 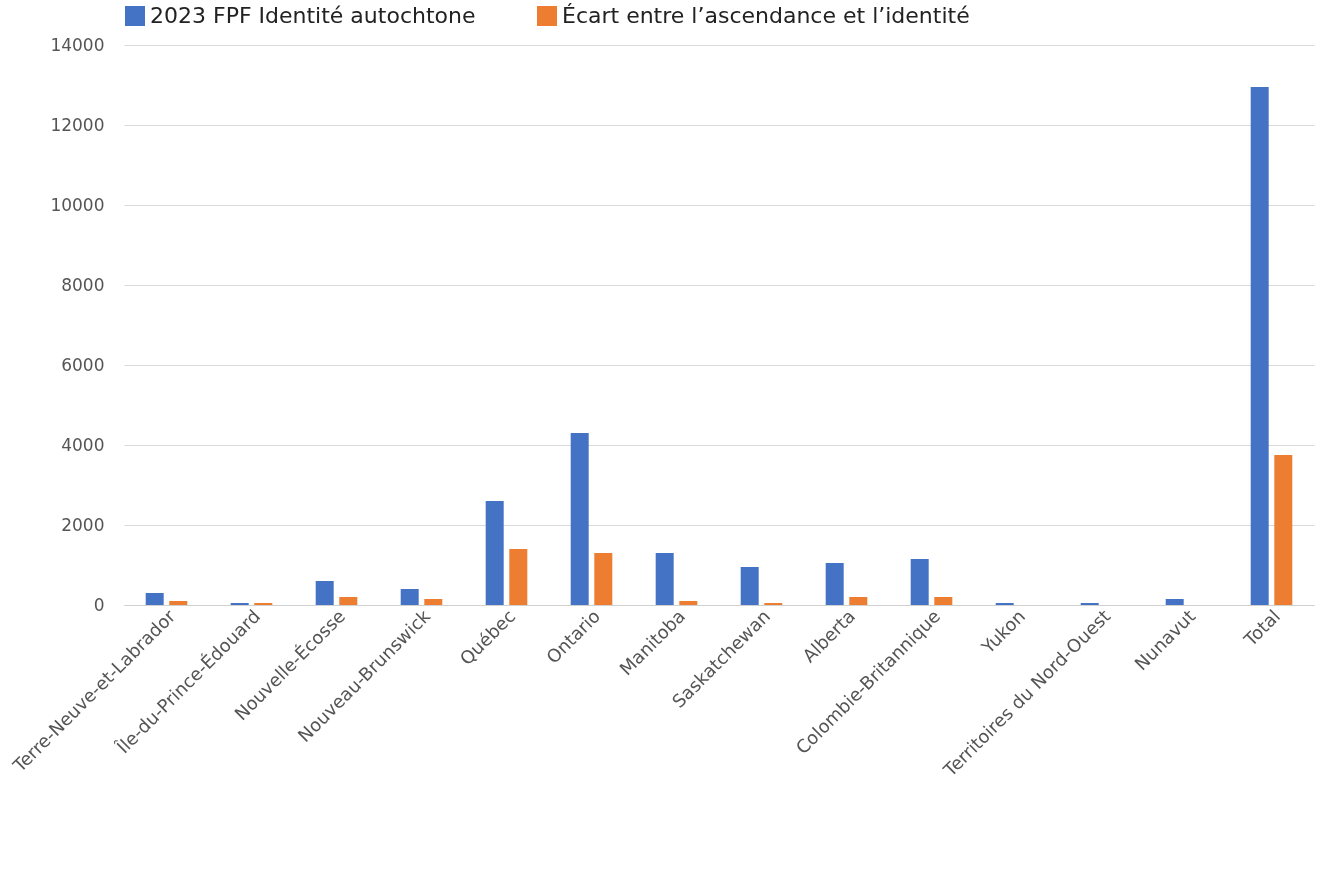 What do you see at coordinates (77, 204) in the screenshot?
I see `y-tick-label: 10000` at bounding box center [77, 204].